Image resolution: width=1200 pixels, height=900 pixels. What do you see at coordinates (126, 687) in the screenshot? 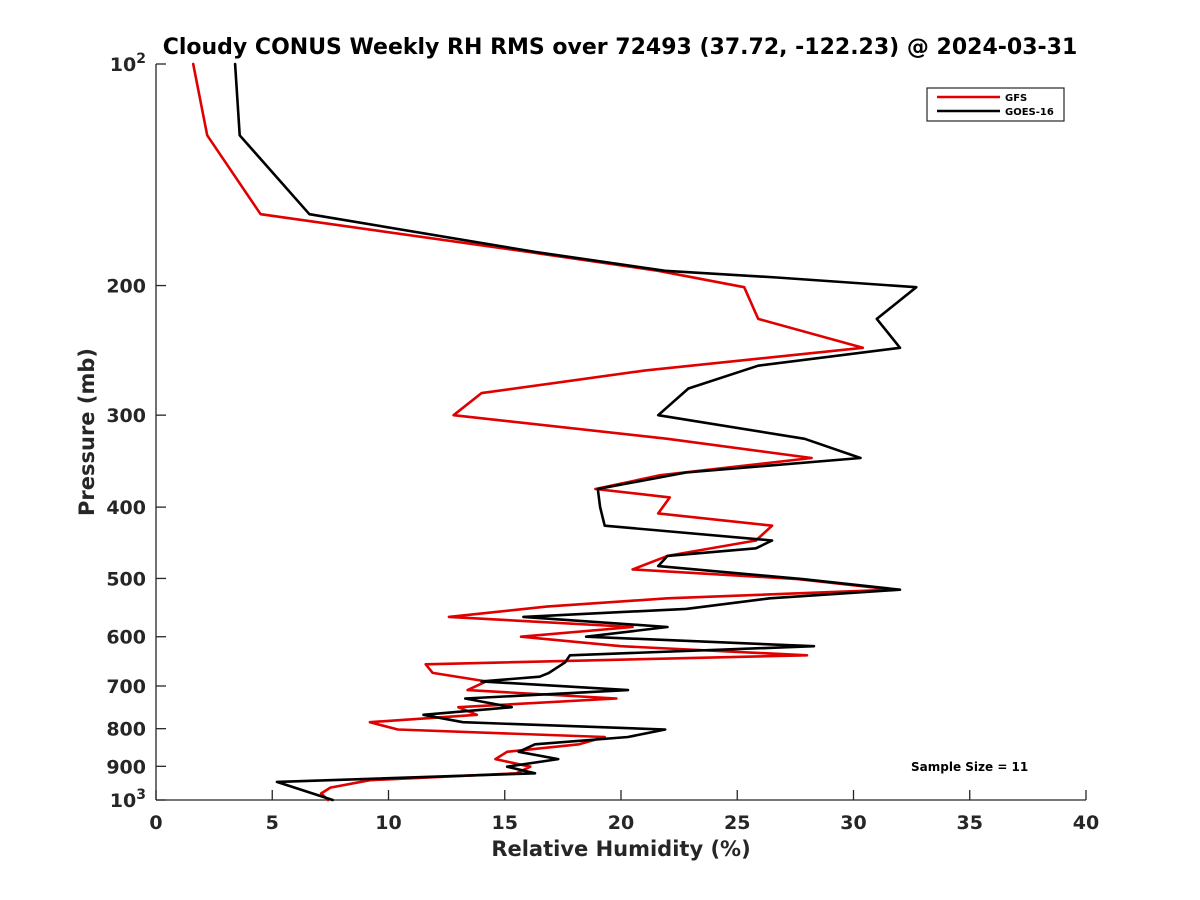
I see `y-tick-label: 700` at bounding box center [126, 687].